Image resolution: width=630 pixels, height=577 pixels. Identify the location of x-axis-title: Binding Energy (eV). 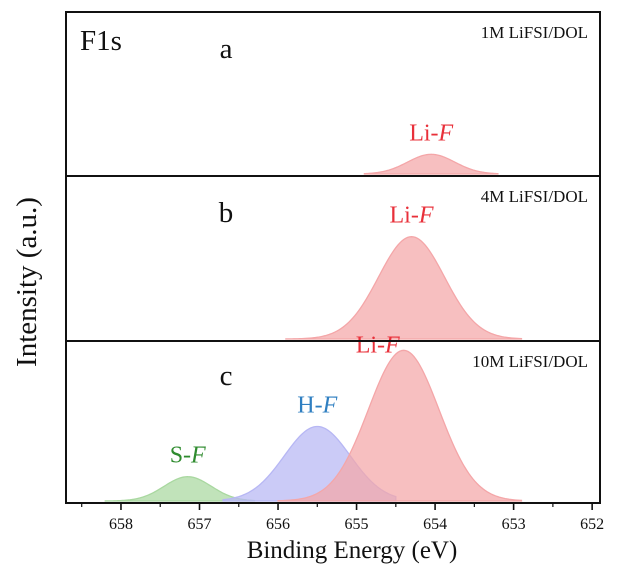
(352, 550).